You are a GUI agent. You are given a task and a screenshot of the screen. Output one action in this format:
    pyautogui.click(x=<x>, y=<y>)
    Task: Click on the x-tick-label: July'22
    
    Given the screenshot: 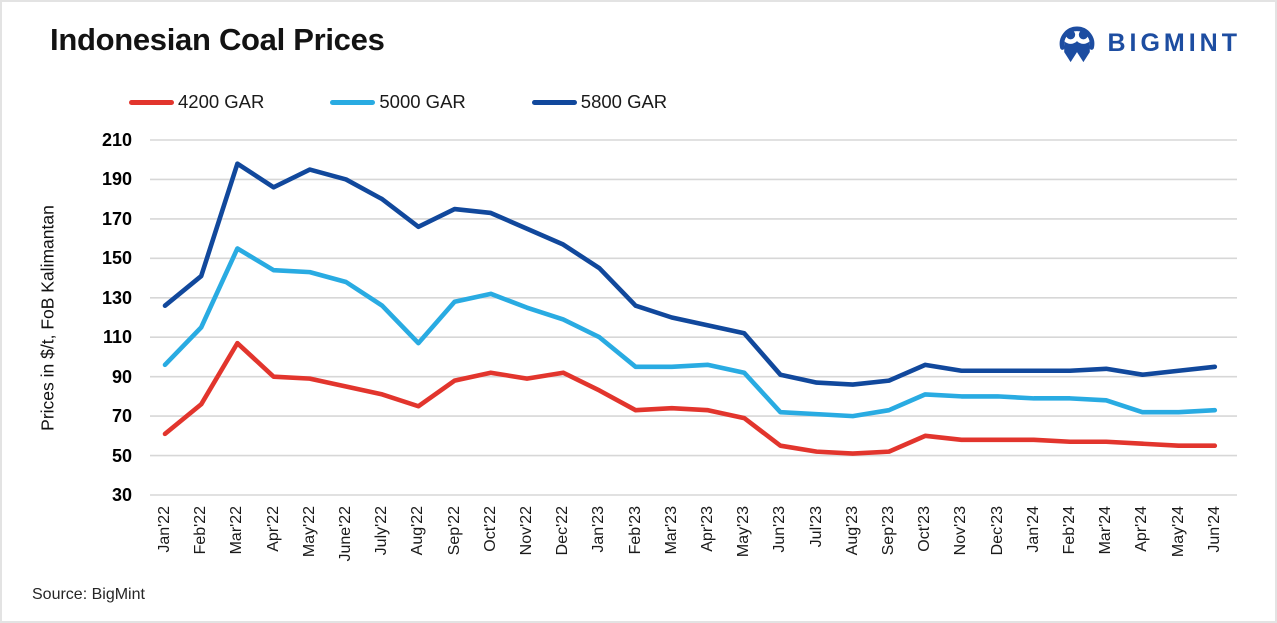 What is the action you would take?
    pyautogui.click(x=382, y=531)
    